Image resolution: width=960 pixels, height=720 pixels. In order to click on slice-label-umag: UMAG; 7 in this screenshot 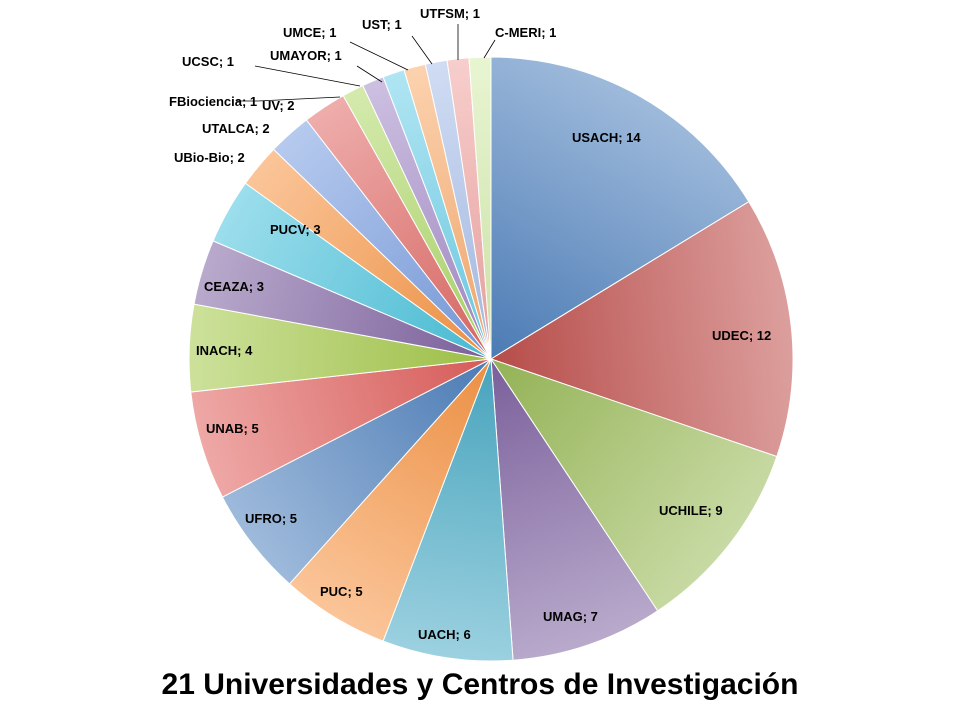, I will do `click(570, 616)`.